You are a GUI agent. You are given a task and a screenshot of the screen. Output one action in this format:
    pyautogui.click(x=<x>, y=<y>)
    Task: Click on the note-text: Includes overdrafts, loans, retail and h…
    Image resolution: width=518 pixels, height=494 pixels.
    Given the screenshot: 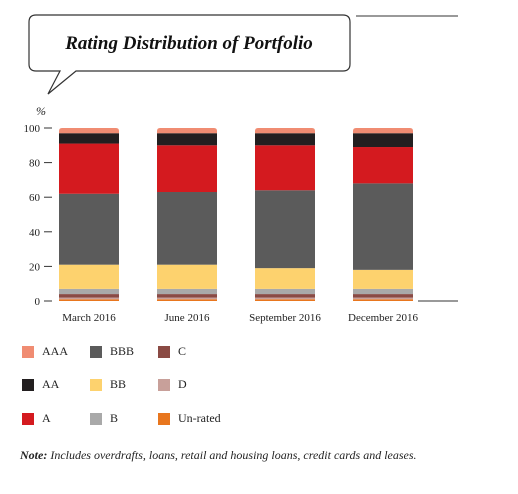 What is the action you would take?
    pyautogui.click(x=232, y=455)
    